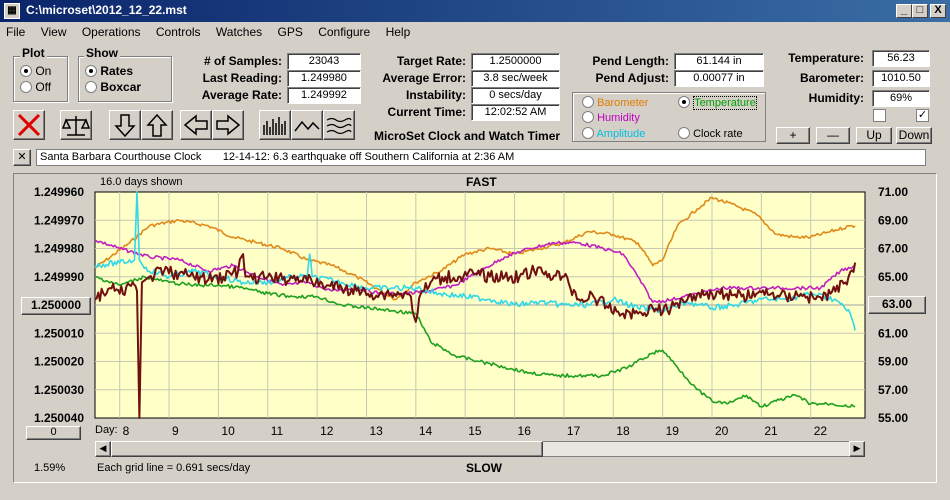  Describe the element at coordinates (12, 11) in the screenshot. I see `app-icon: ▦` at that location.